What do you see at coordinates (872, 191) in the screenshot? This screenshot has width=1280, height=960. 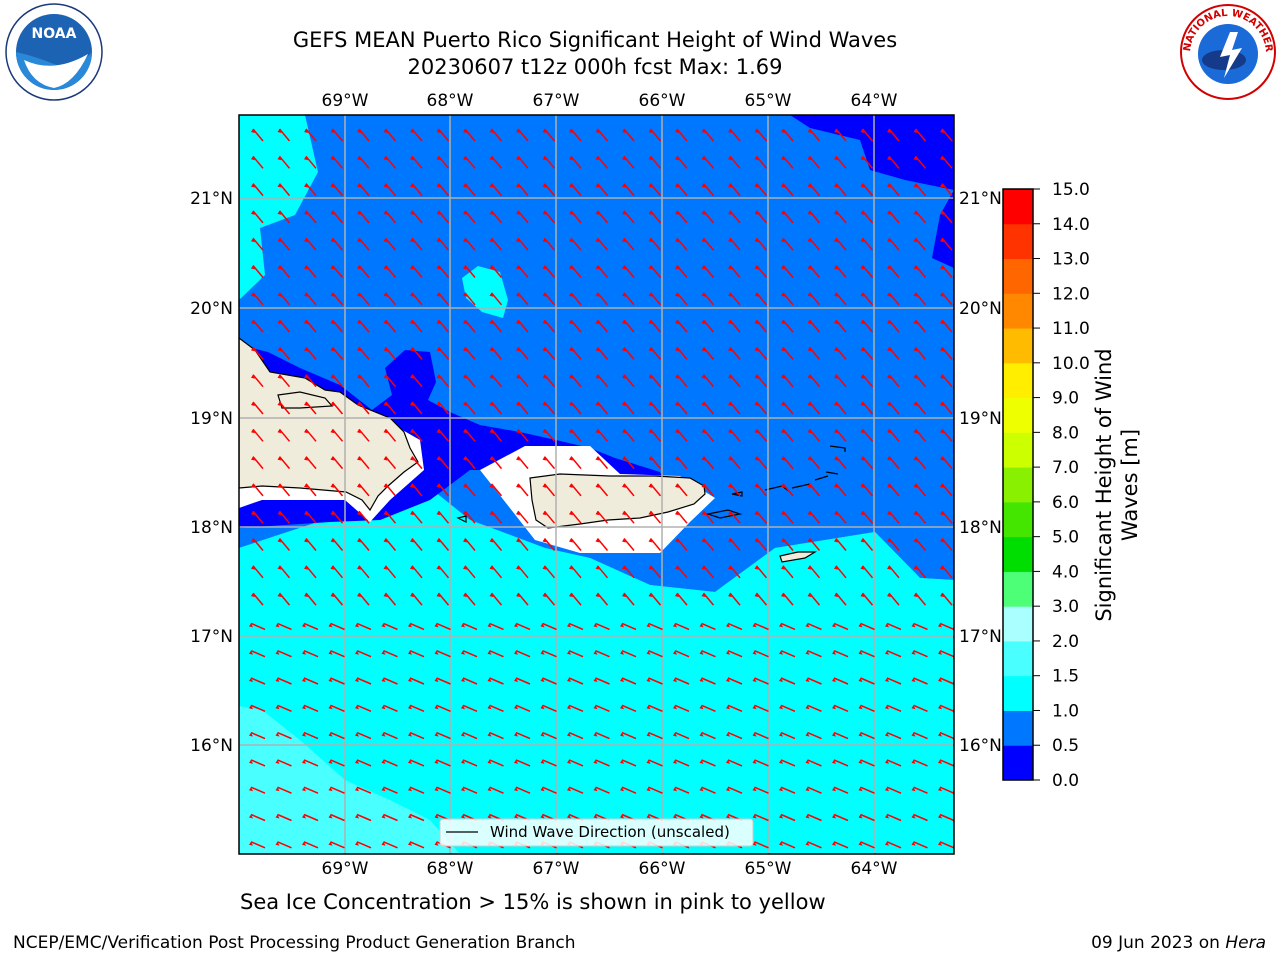 I see `wave-height-0.0-0.5-ne` at bounding box center [872, 191].